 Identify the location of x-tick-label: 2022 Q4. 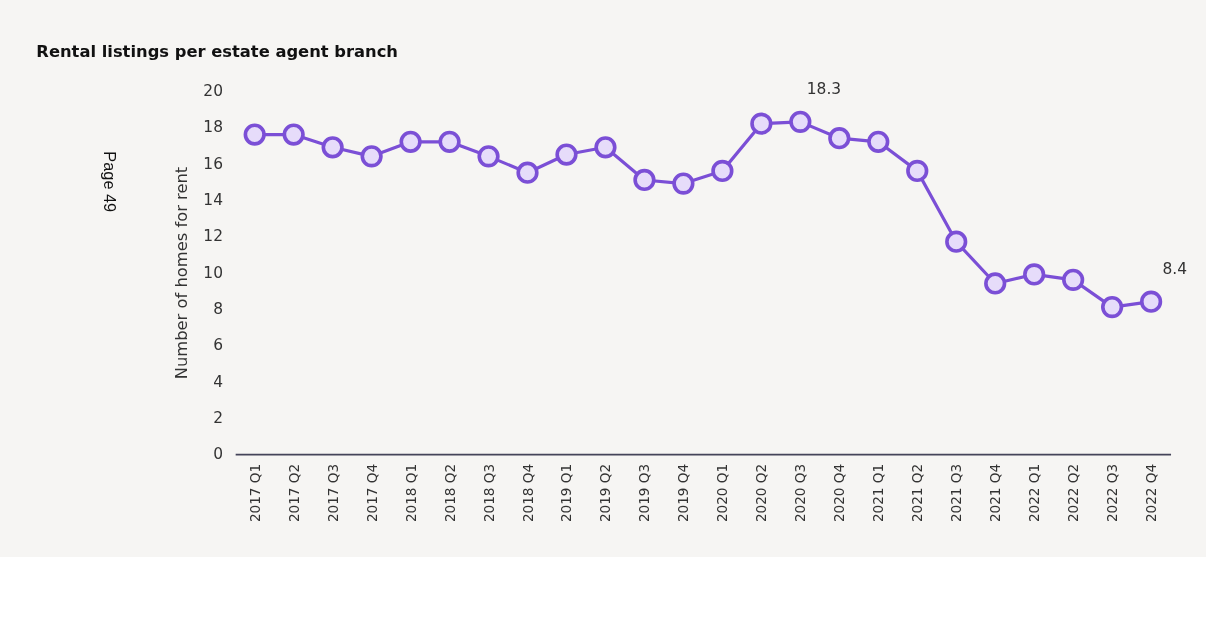
(1151, 493).